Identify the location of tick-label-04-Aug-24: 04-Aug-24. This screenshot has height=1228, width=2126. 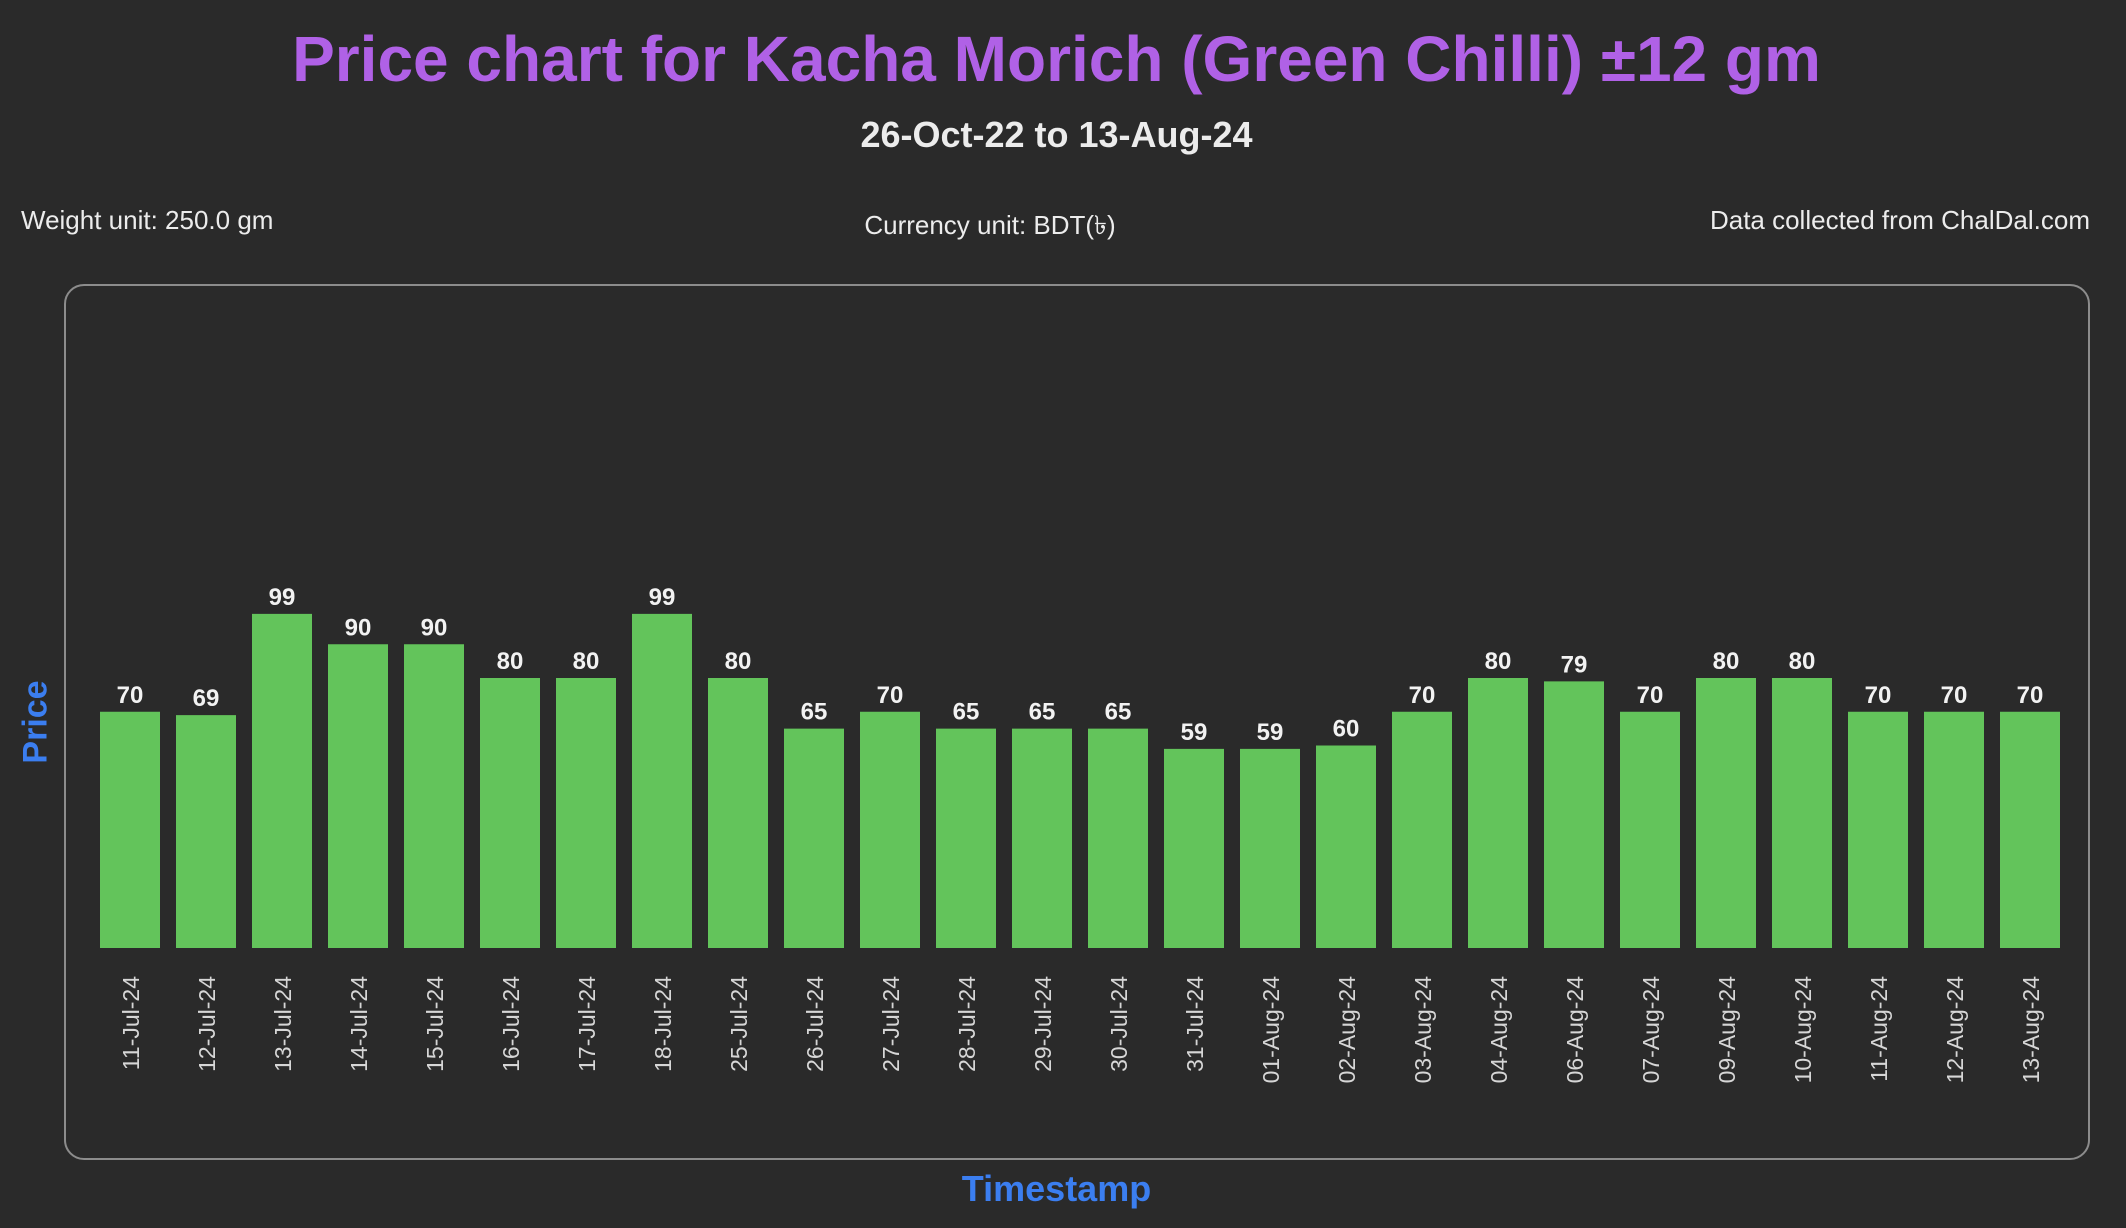
(1499, 1030).